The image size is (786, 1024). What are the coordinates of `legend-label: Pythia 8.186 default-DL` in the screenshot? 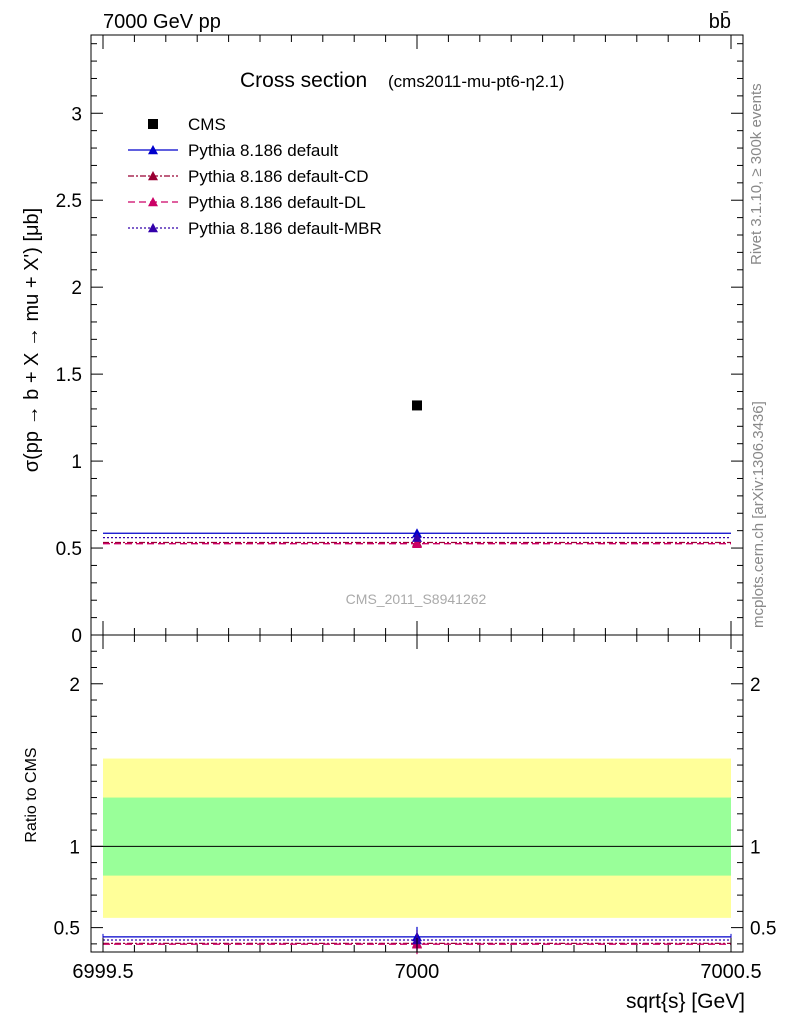 It's located at (277, 202).